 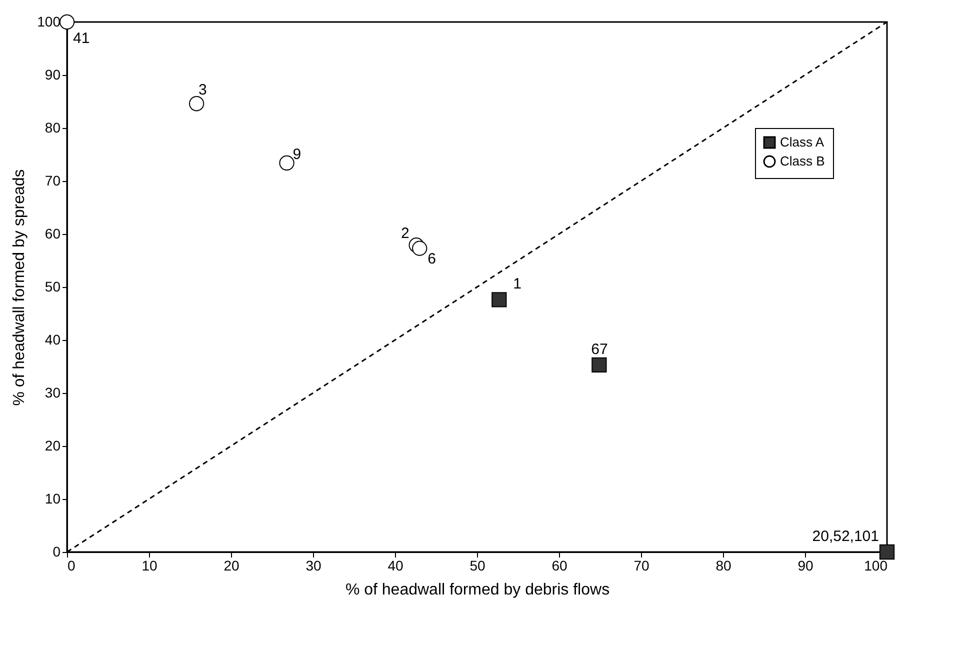 What do you see at coordinates (432, 259) in the screenshot?
I see `annotation: 6` at bounding box center [432, 259].